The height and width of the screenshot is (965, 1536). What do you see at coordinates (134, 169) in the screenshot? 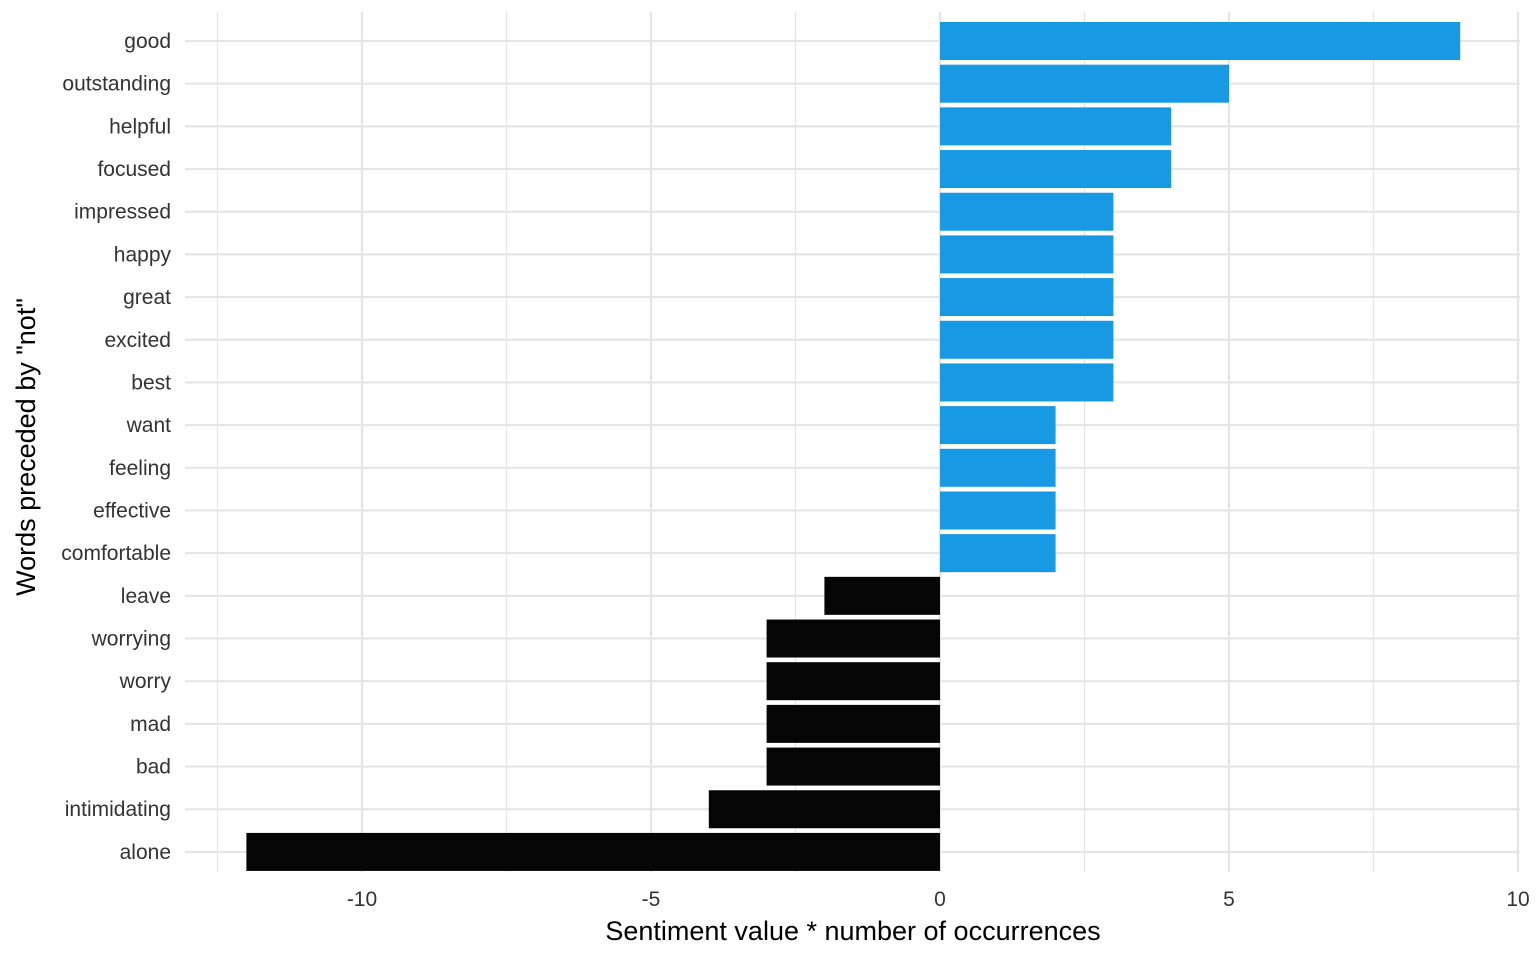
I see `y-tick-label: focused` at bounding box center [134, 169].